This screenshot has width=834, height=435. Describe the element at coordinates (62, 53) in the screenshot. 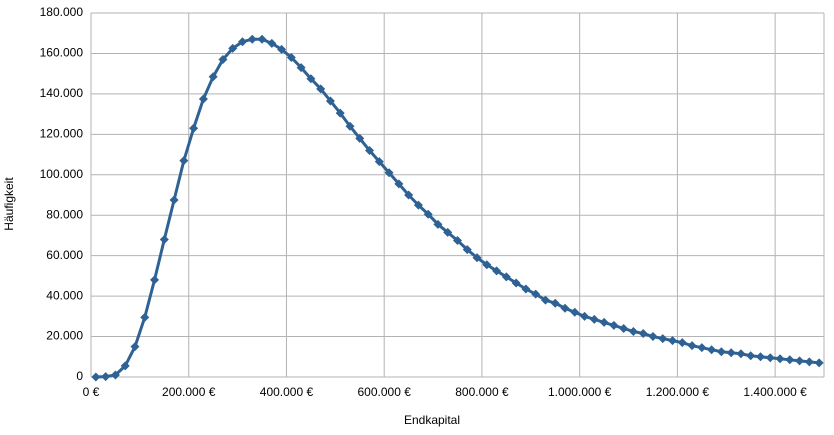

I see `y-tick-label: 160.000` at that location.